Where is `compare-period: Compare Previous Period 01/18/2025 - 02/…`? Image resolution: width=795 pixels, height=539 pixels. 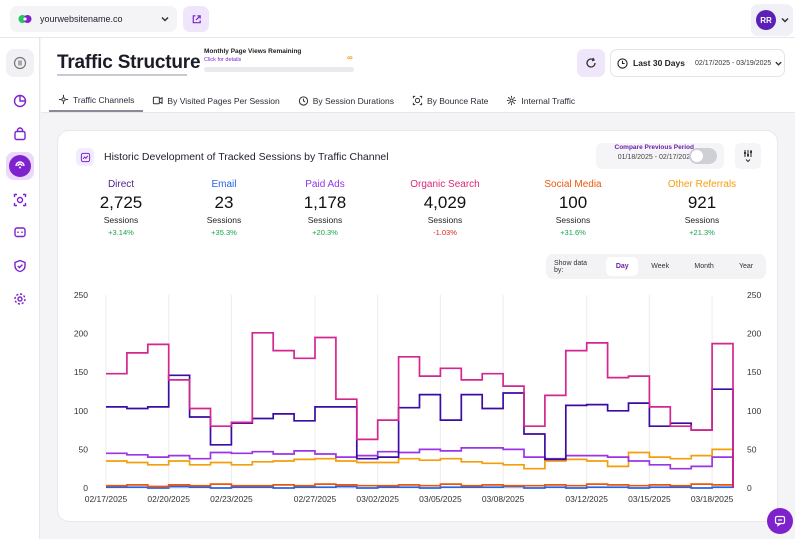
compare-period: Compare Previous Period 01/18/2025 - 02/… is located at coordinates (644, 152).